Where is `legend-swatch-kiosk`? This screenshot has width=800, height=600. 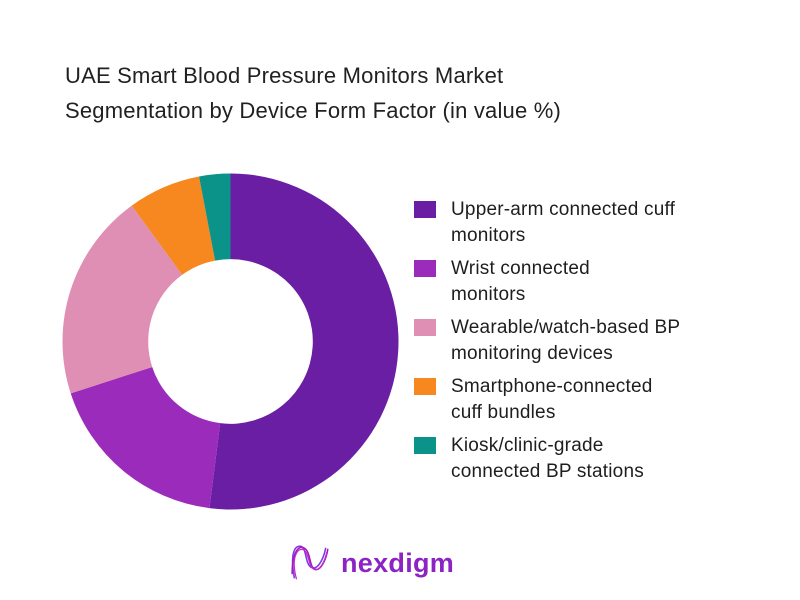 legend-swatch-kiosk is located at coordinates (425, 445).